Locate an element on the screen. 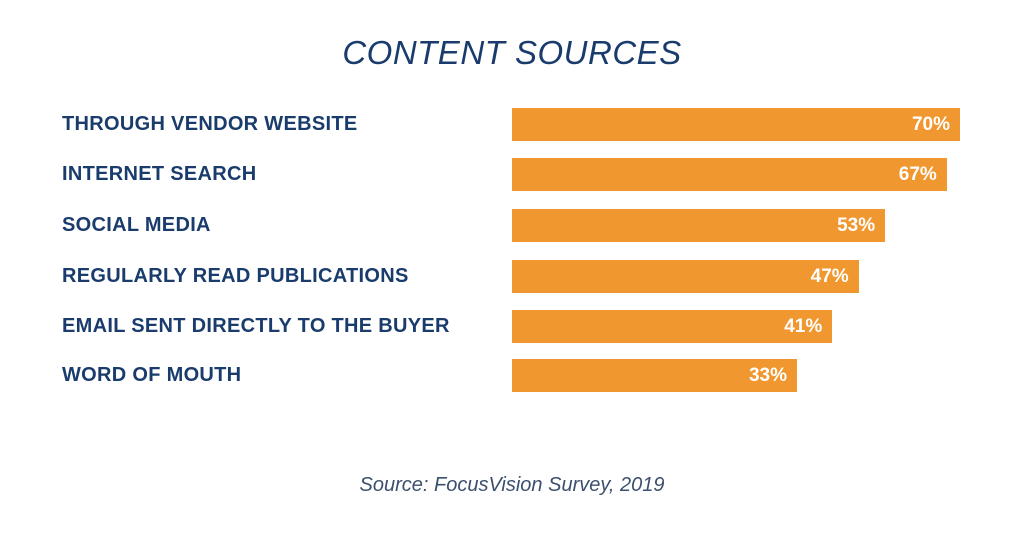  category-label: SOCIAL MEDIA is located at coordinates (136, 225).